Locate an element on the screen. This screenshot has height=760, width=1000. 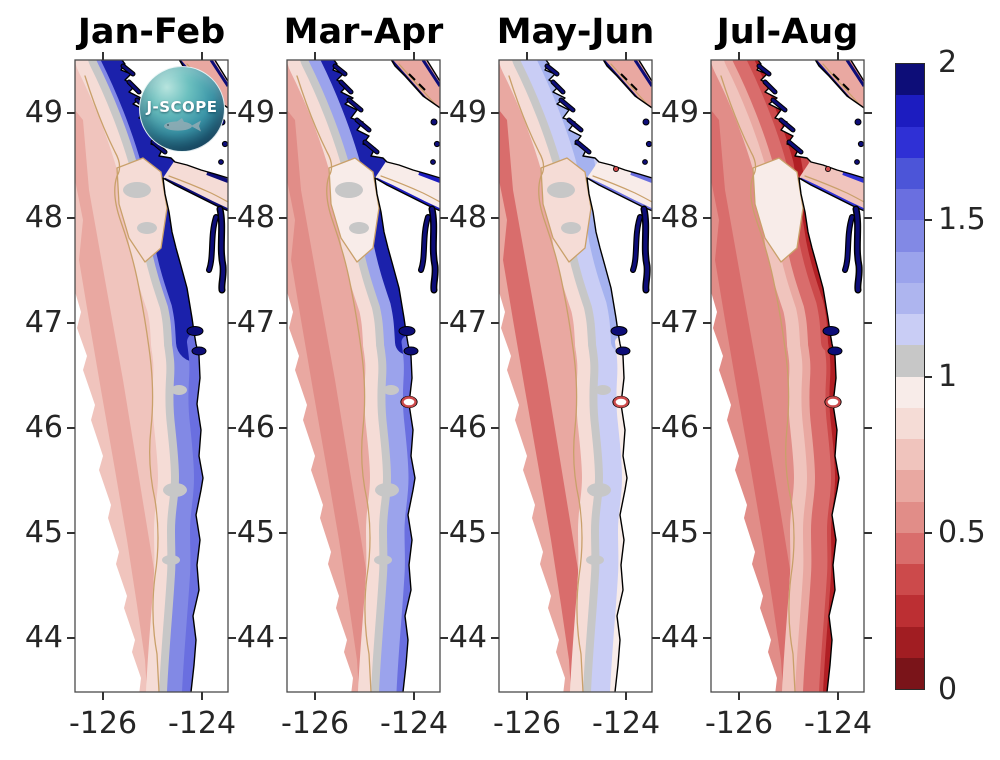
colorbar is located at coordinates (910, 376).